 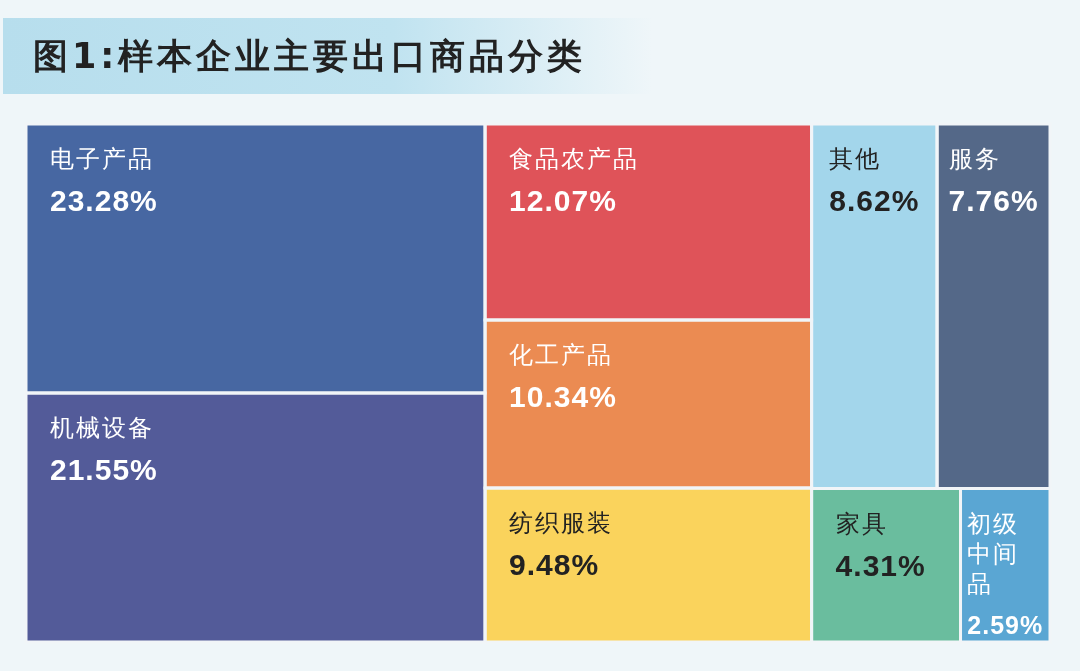 I want to click on category-label: 初级中间品, so click(x=993, y=553).